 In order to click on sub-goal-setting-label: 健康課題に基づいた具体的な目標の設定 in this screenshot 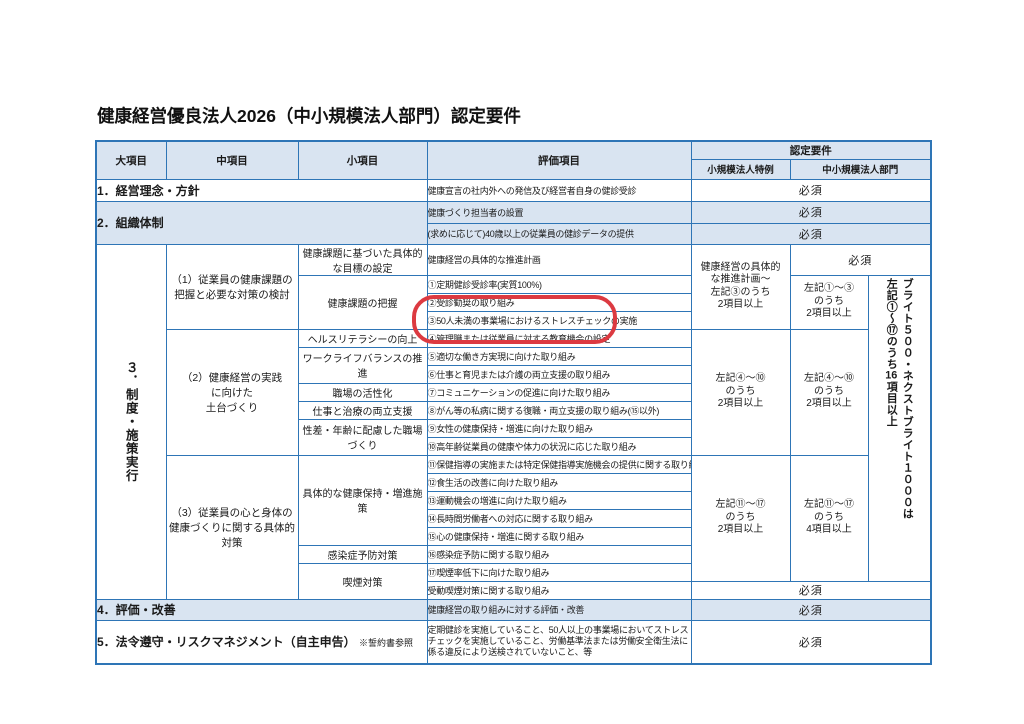, I will do `click(362, 259)`.